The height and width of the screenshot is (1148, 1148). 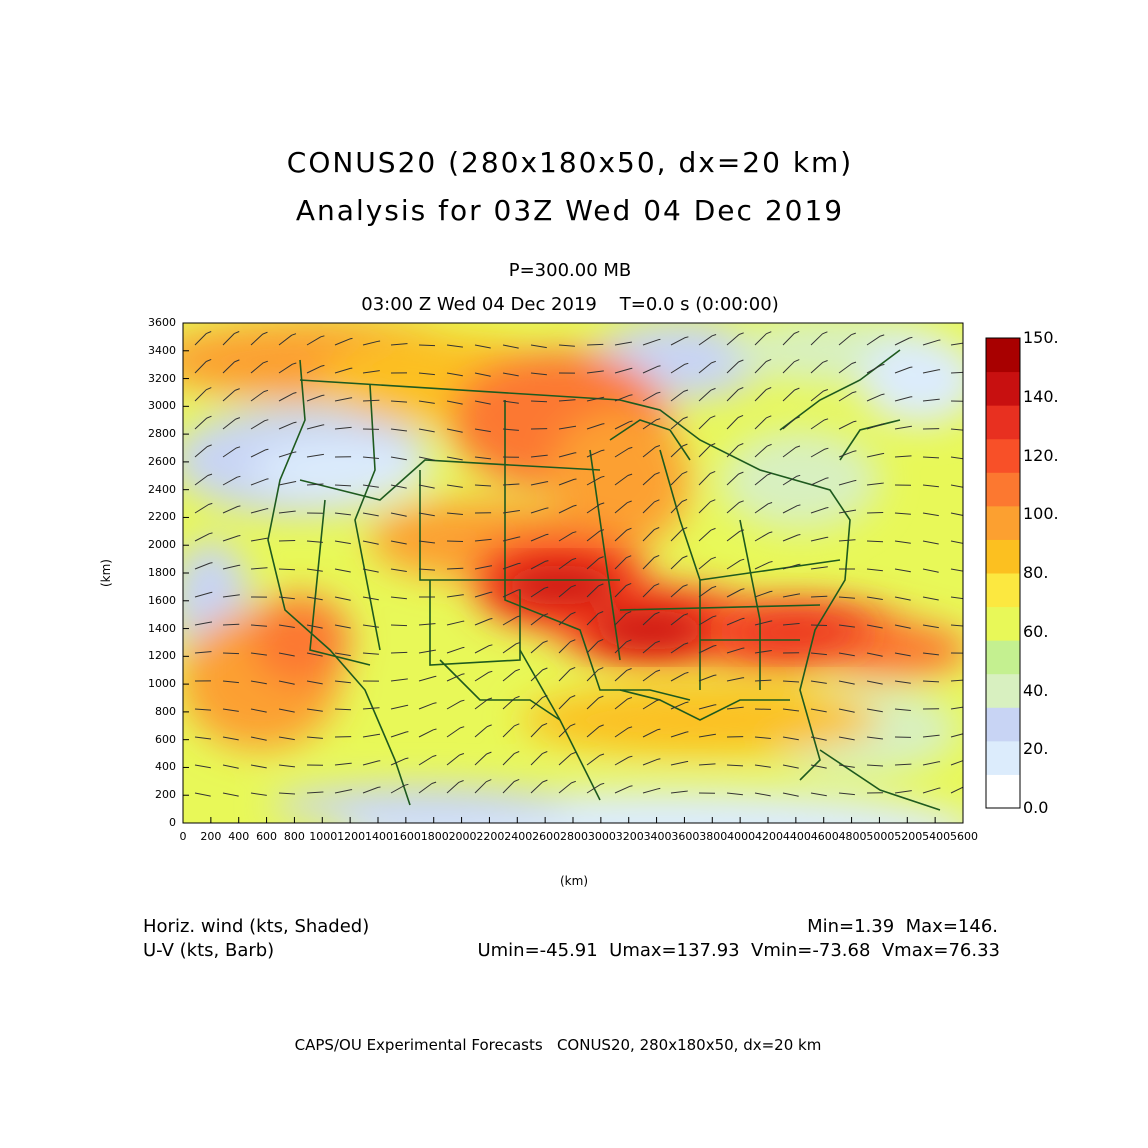 What do you see at coordinates (162, 545) in the screenshot?
I see `y-tick-label: 2000` at bounding box center [162, 545].